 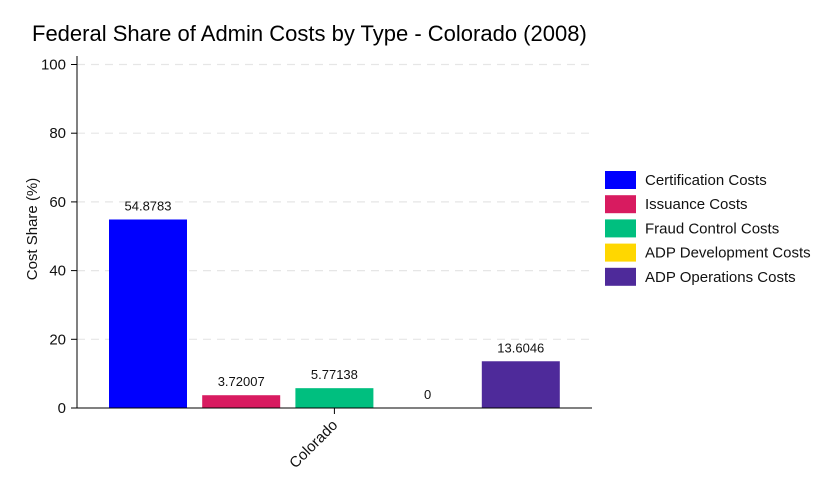 What do you see at coordinates (148, 205) in the screenshot?
I see `data-label: 54.8783` at bounding box center [148, 205].